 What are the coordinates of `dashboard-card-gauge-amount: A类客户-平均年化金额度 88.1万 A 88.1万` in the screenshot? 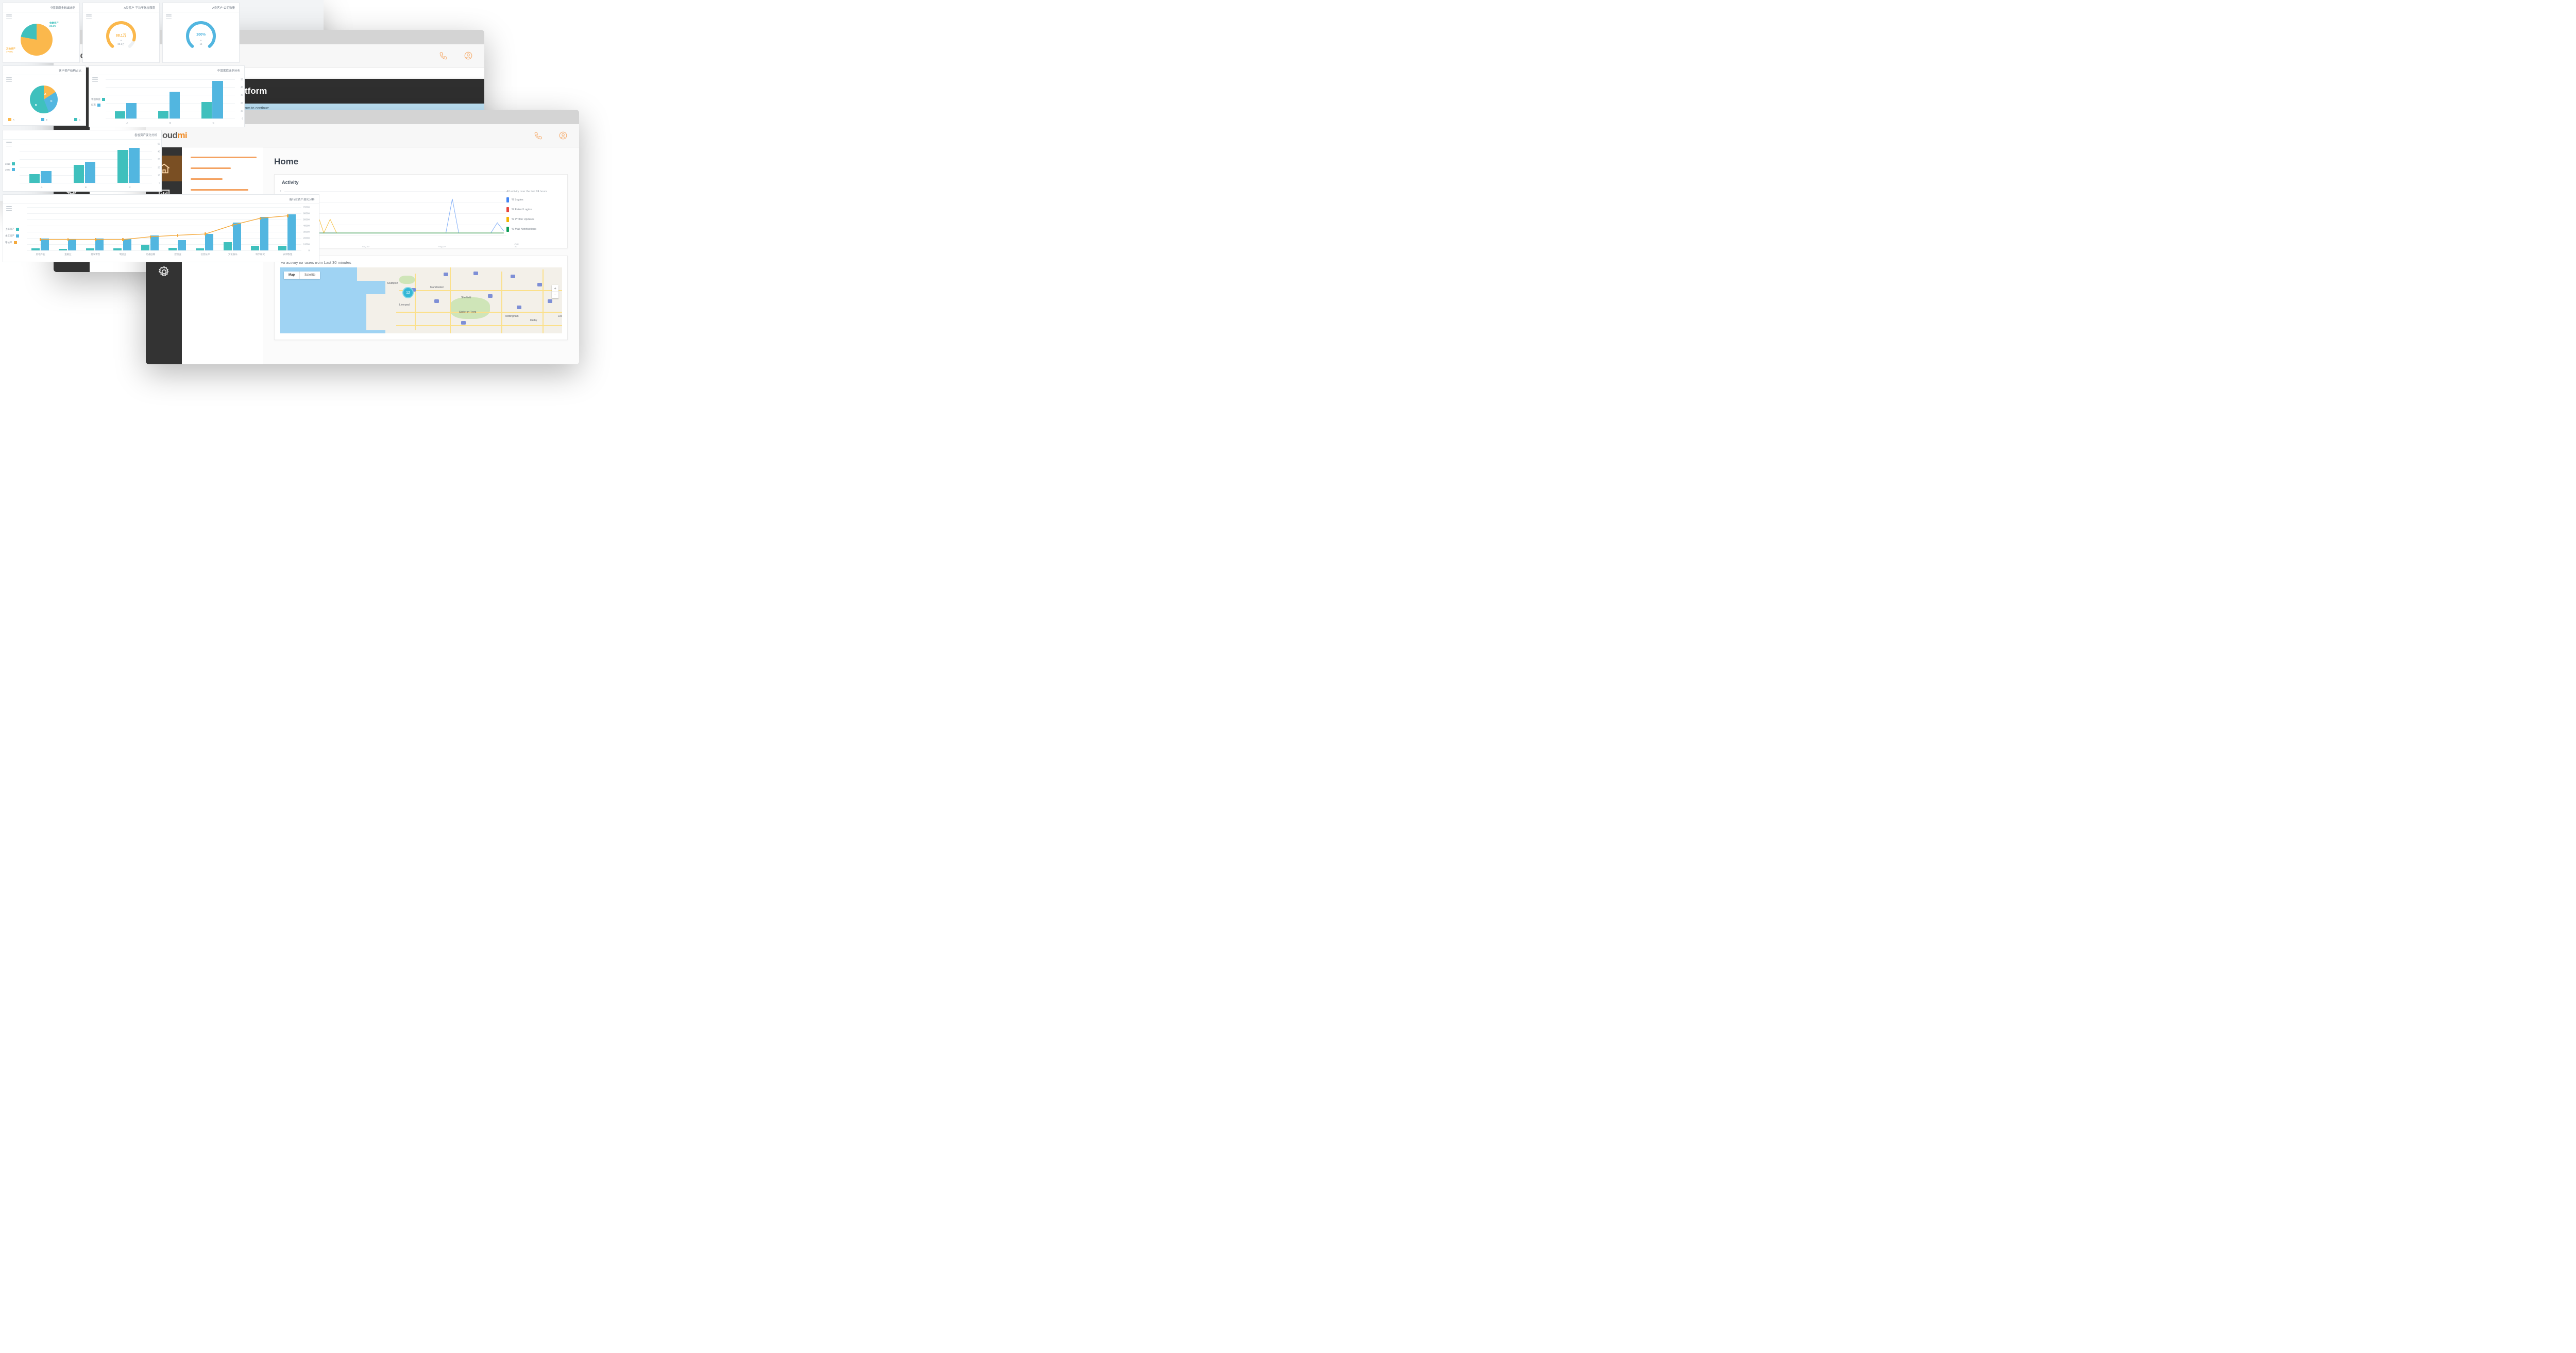 It's located at (121, 33).